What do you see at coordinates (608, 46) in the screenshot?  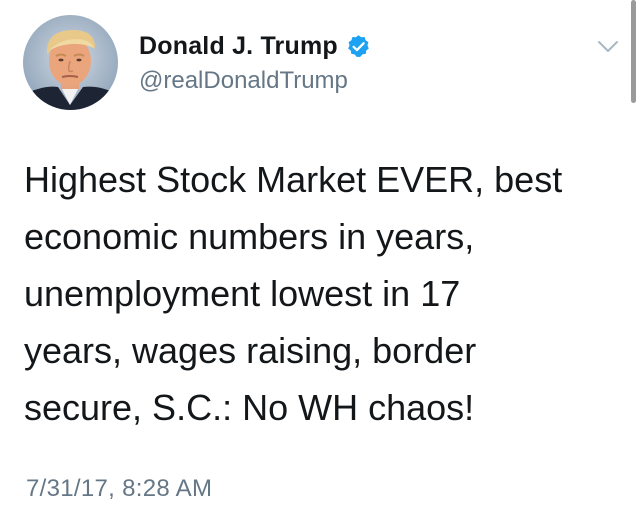 I see `chevron-down-icon` at bounding box center [608, 46].